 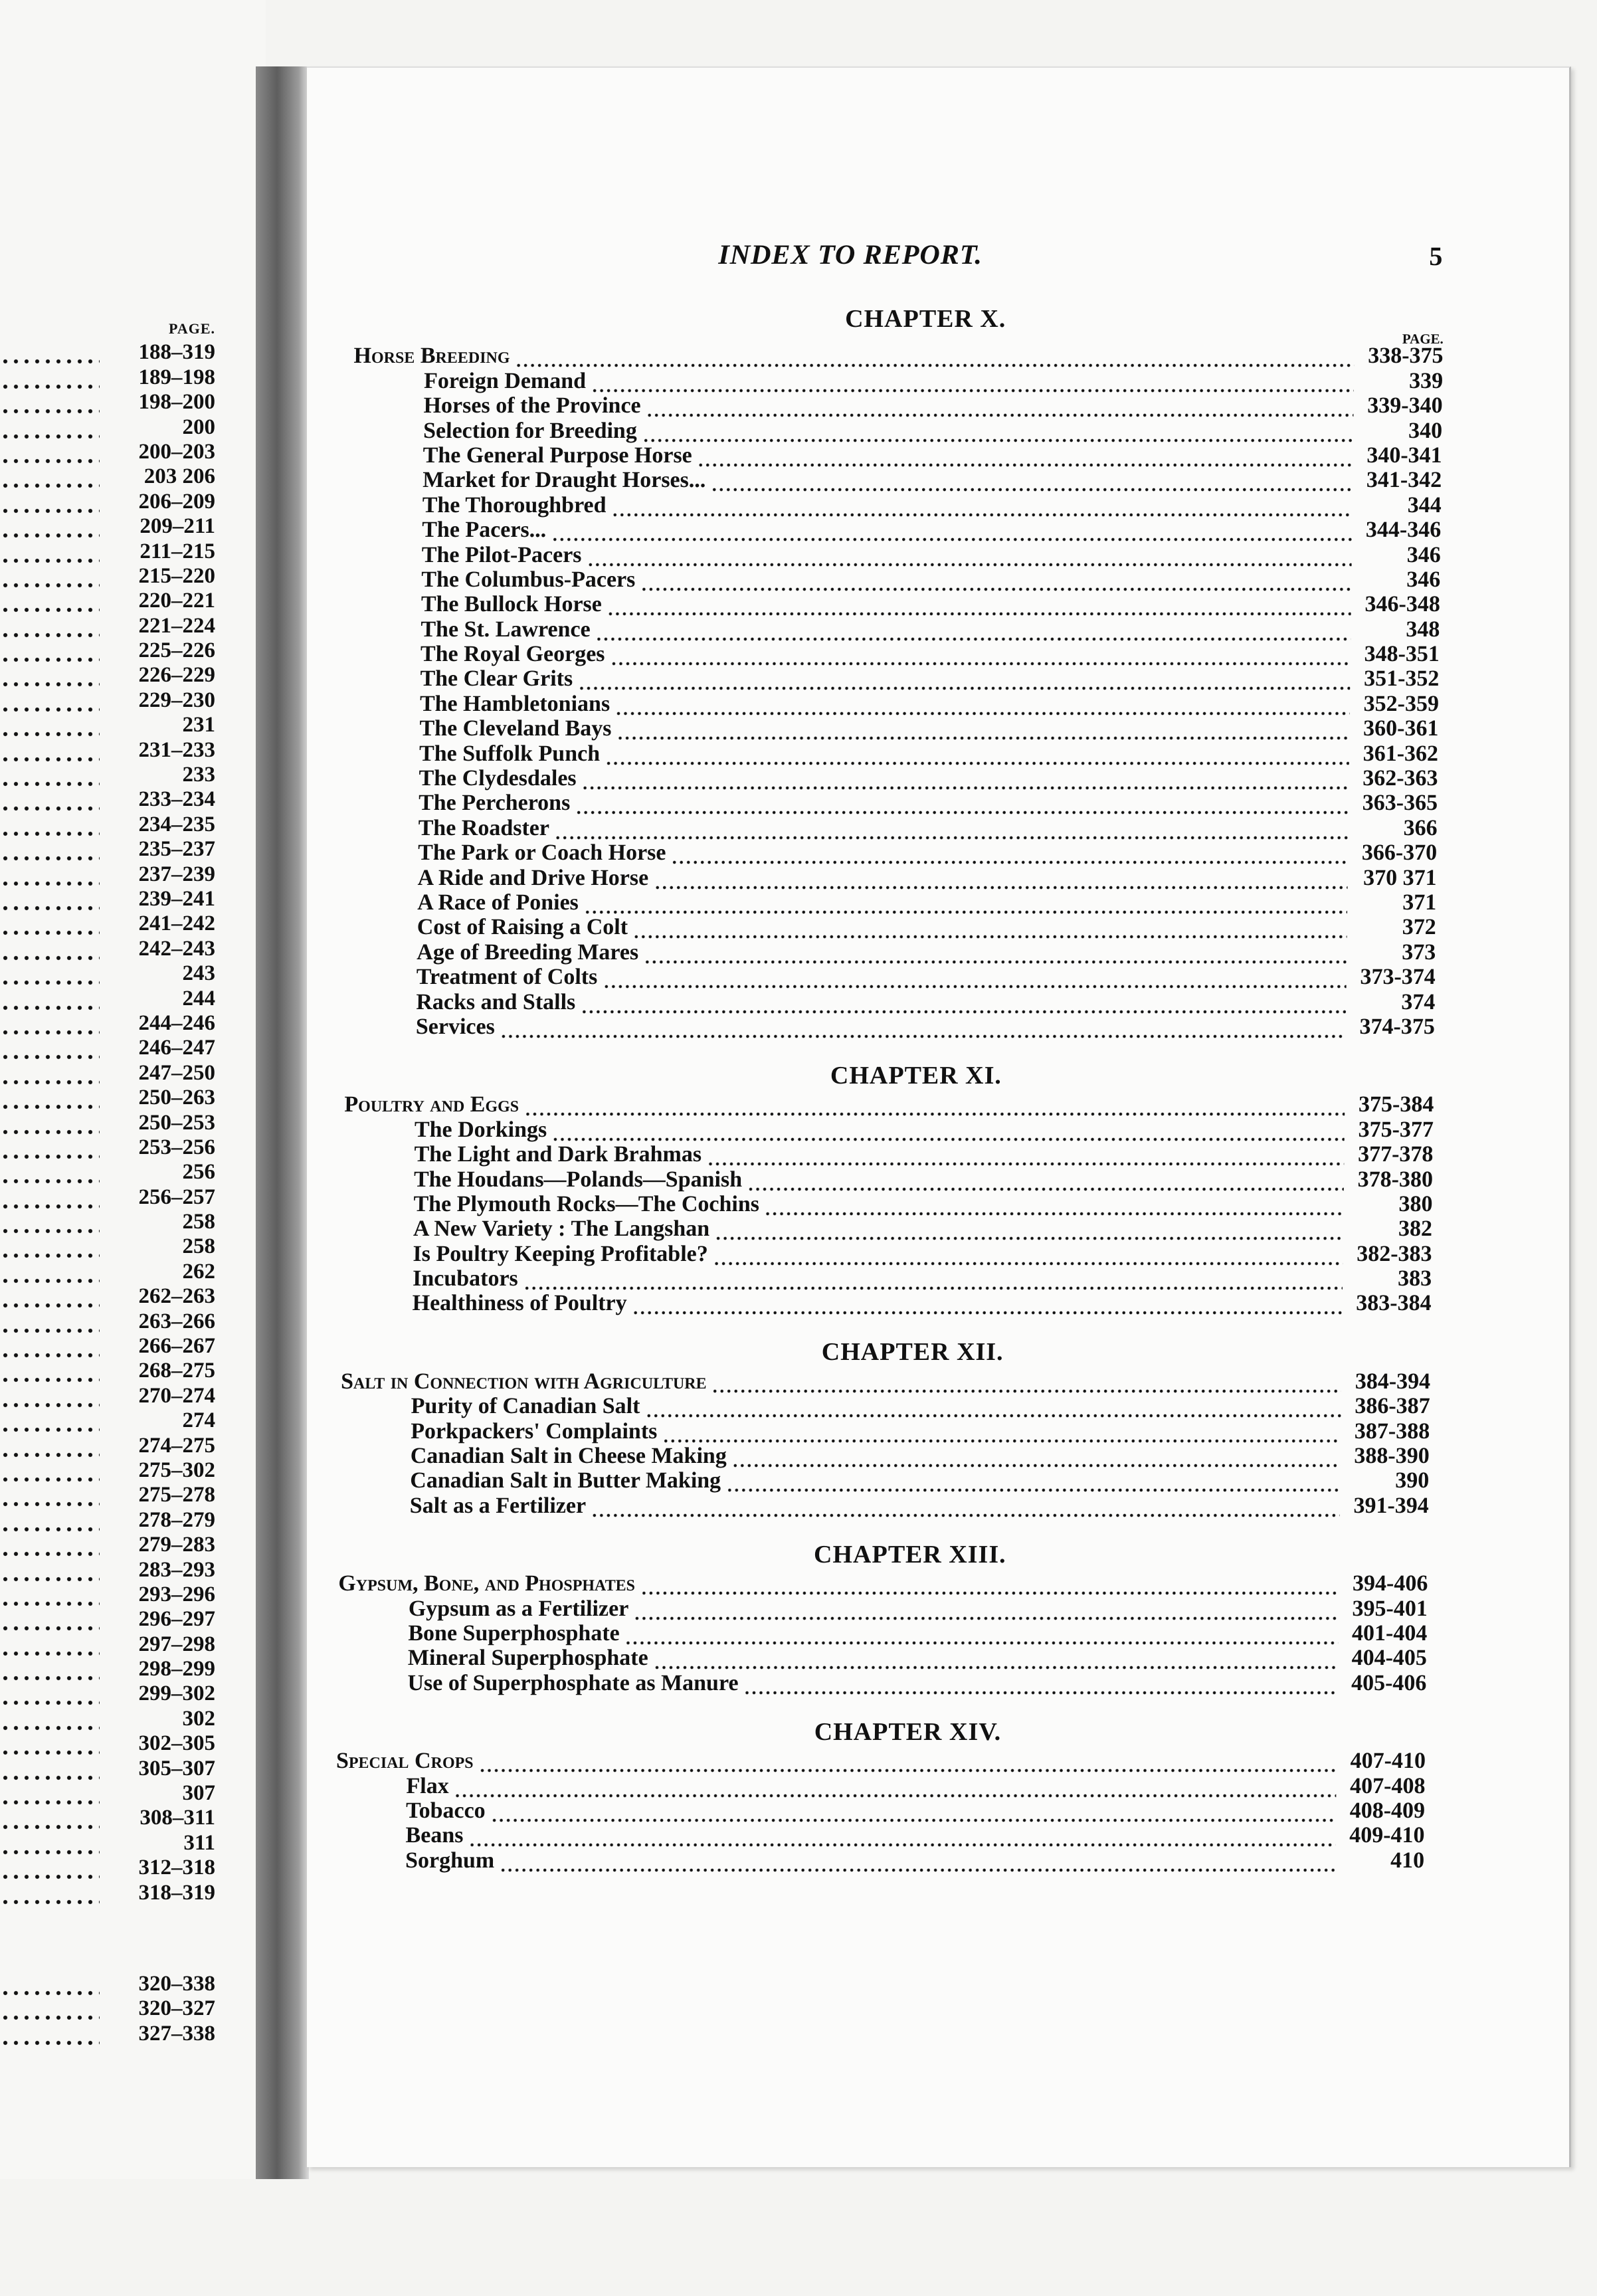 What do you see at coordinates (1390, 1609) in the screenshot?
I see `page-range: 395-401` at bounding box center [1390, 1609].